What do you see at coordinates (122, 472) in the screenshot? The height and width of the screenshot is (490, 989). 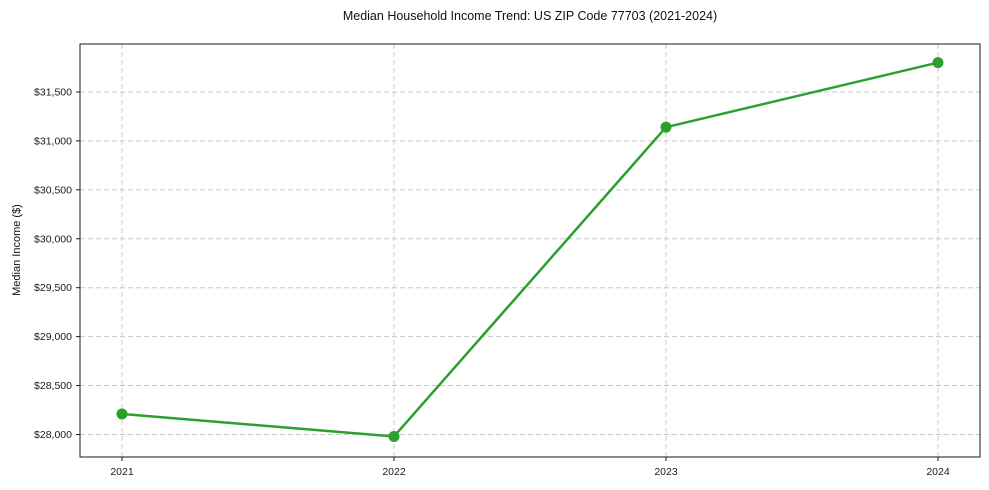 I see `x-tick-label: 2021` at bounding box center [122, 472].